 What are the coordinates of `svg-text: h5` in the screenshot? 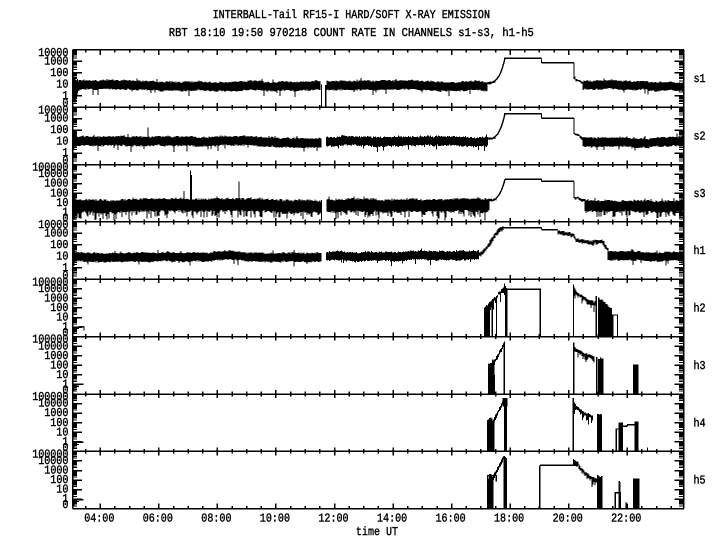 It's located at (700, 481).